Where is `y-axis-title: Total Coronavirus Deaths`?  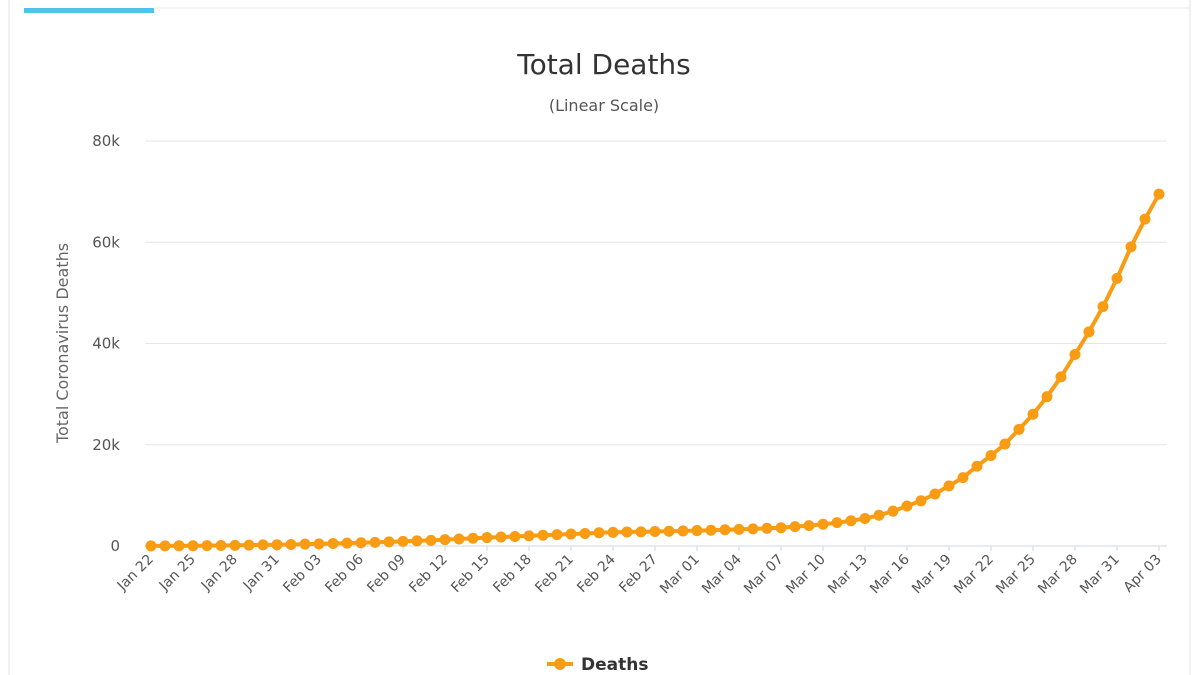 y-axis-title: Total Coronavirus Deaths is located at coordinates (62, 343).